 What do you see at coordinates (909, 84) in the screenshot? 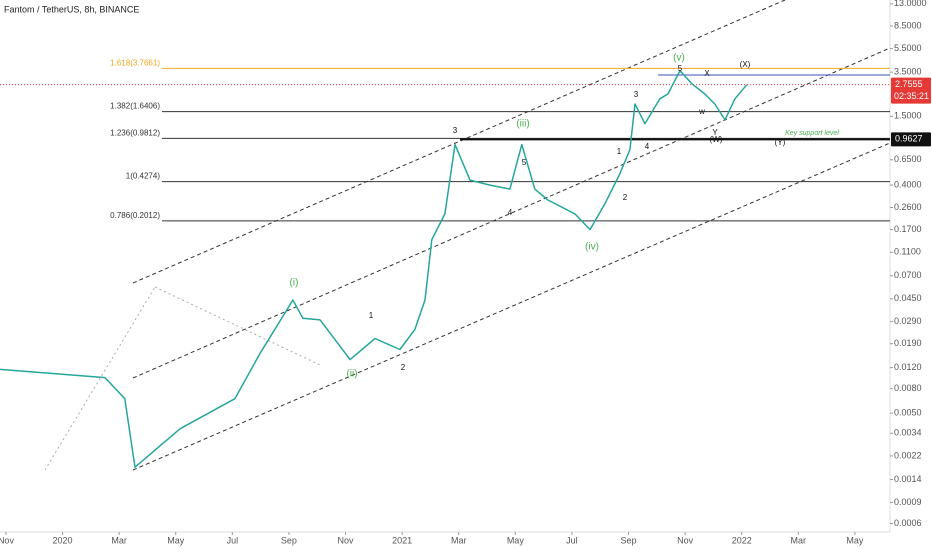
I see `last-price-label: 2.7555` at bounding box center [909, 84].